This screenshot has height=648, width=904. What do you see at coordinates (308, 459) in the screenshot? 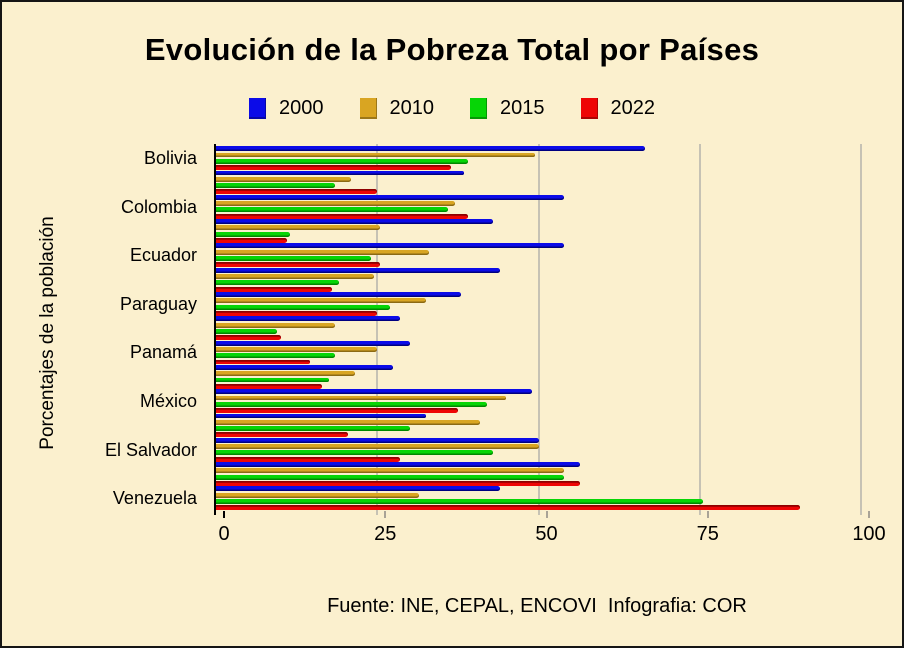
I see `bar-2022-El Salvador` at bounding box center [308, 459].